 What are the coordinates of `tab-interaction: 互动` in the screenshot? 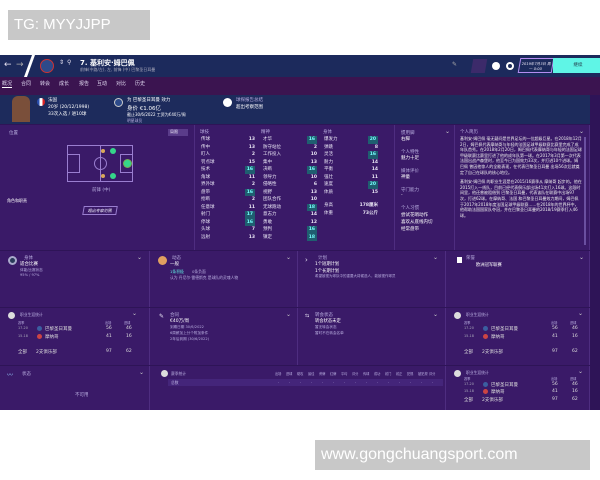 It's located at (102, 84).